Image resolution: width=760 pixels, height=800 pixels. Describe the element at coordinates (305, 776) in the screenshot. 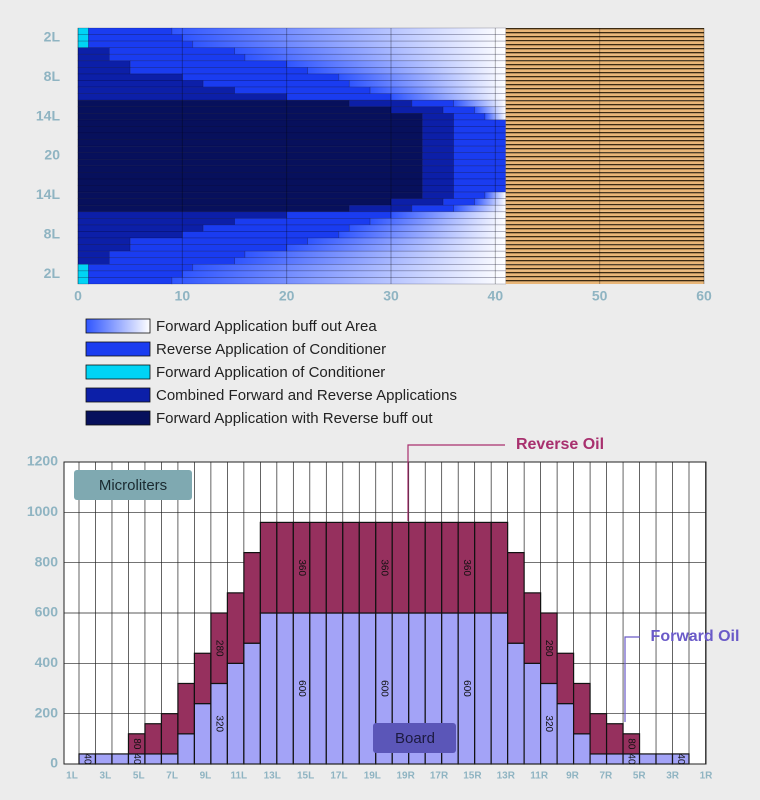

I see `x-tick-label: 15L` at that location.